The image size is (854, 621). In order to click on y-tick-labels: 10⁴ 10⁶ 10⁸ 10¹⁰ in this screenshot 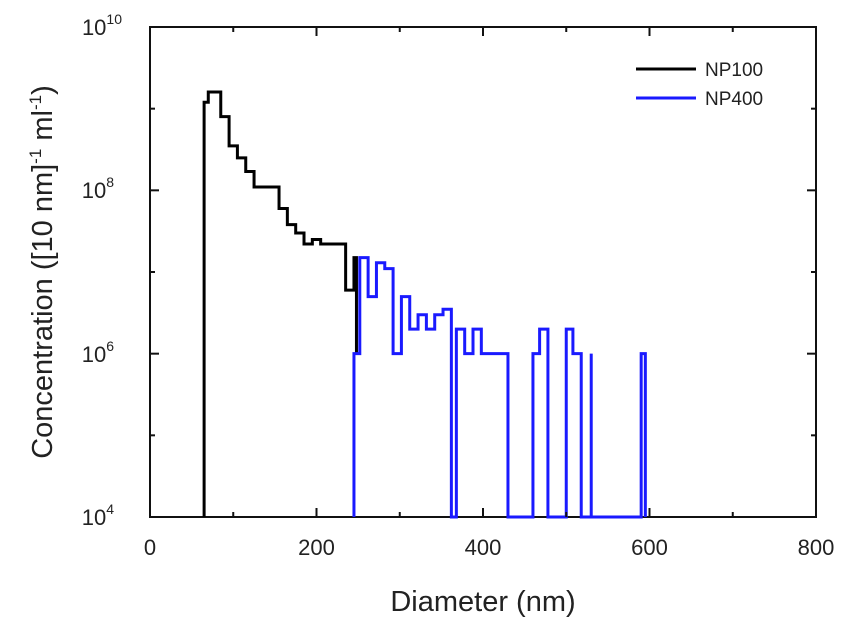, I will do `click(102, 270)`.